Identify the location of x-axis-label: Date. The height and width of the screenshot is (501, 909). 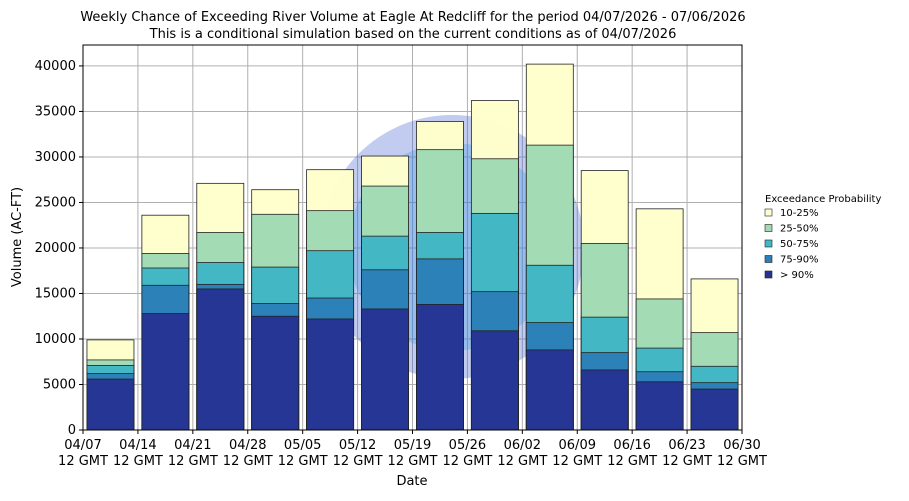
(411, 481).